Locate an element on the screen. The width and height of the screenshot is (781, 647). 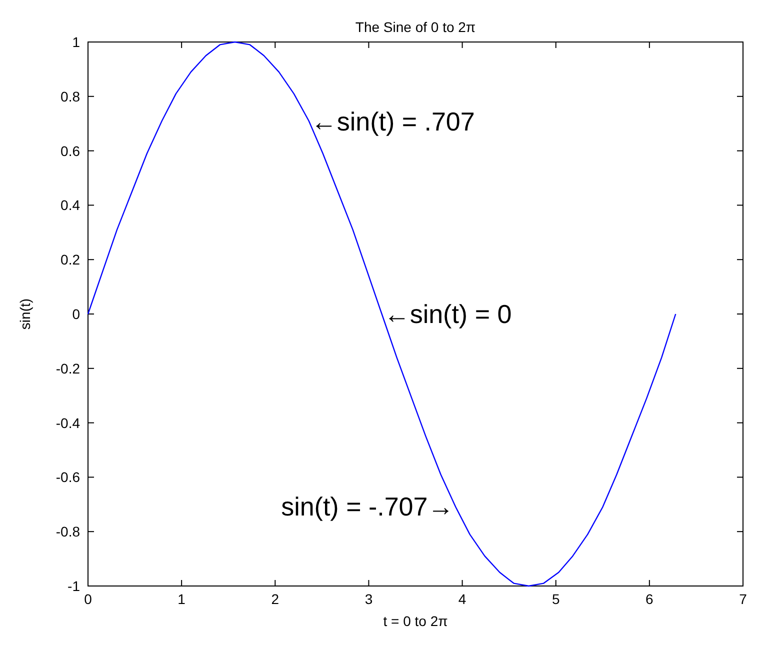
y-tick-label: 0.4 is located at coordinates (70, 205).